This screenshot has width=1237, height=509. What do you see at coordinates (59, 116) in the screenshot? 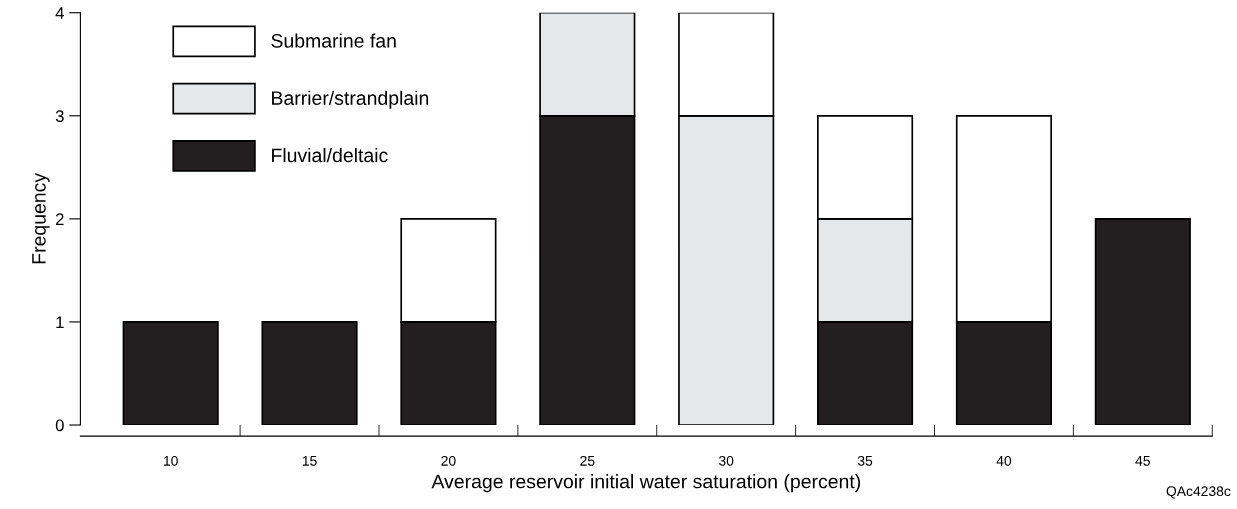
I see `y-tick-label: 3` at bounding box center [59, 116].